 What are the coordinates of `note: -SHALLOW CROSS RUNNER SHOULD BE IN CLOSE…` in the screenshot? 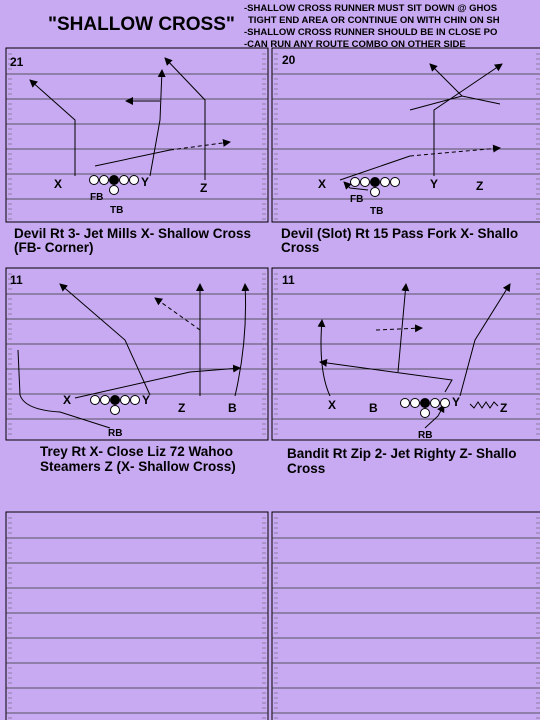 It's located at (370, 32).